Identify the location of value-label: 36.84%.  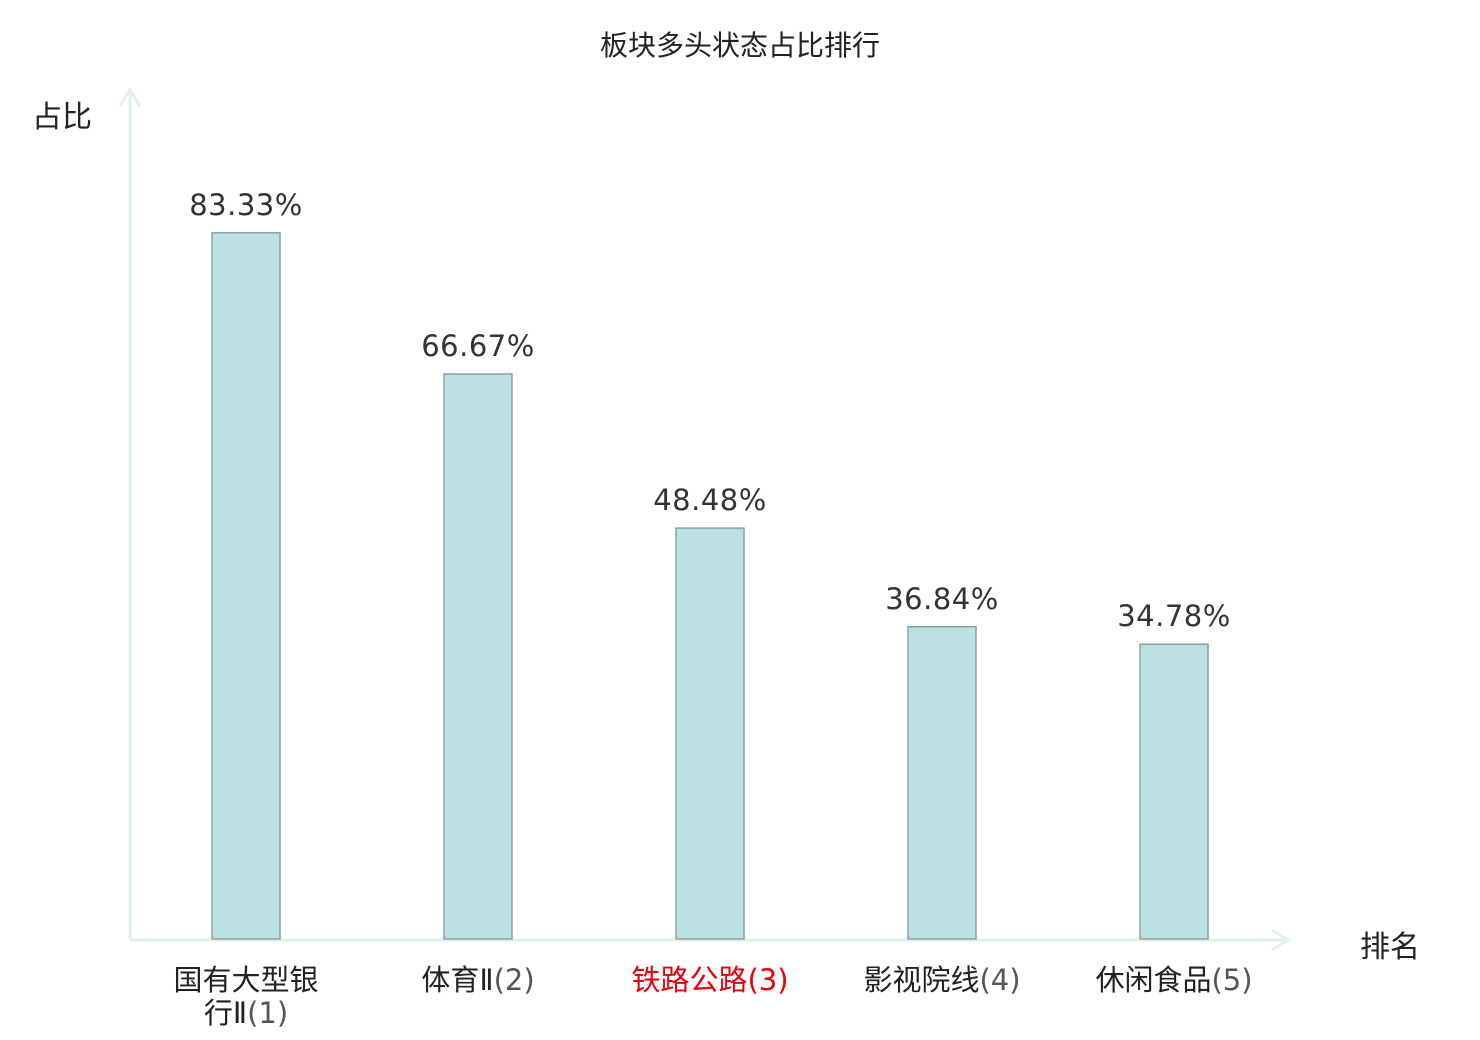
(942, 599).